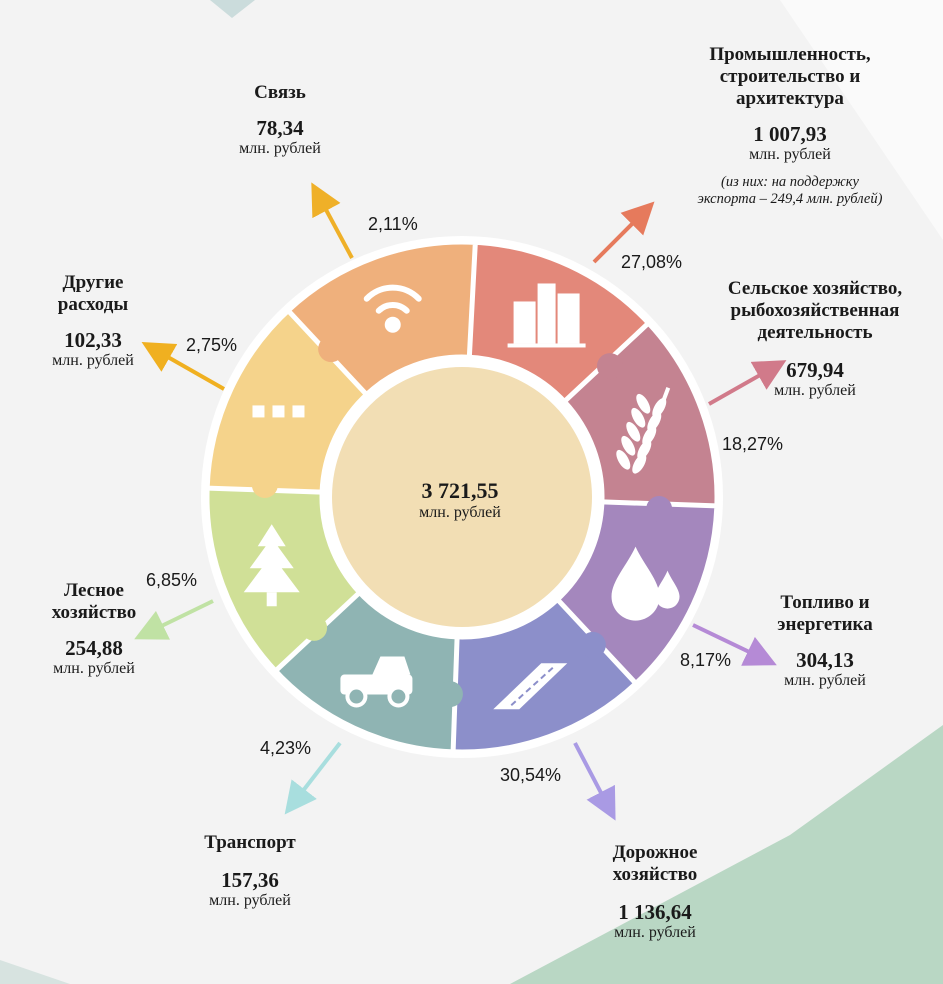  Describe the element at coordinates (790, 133) in the screenshot. I see `label-value: 1 007,93` at that location.